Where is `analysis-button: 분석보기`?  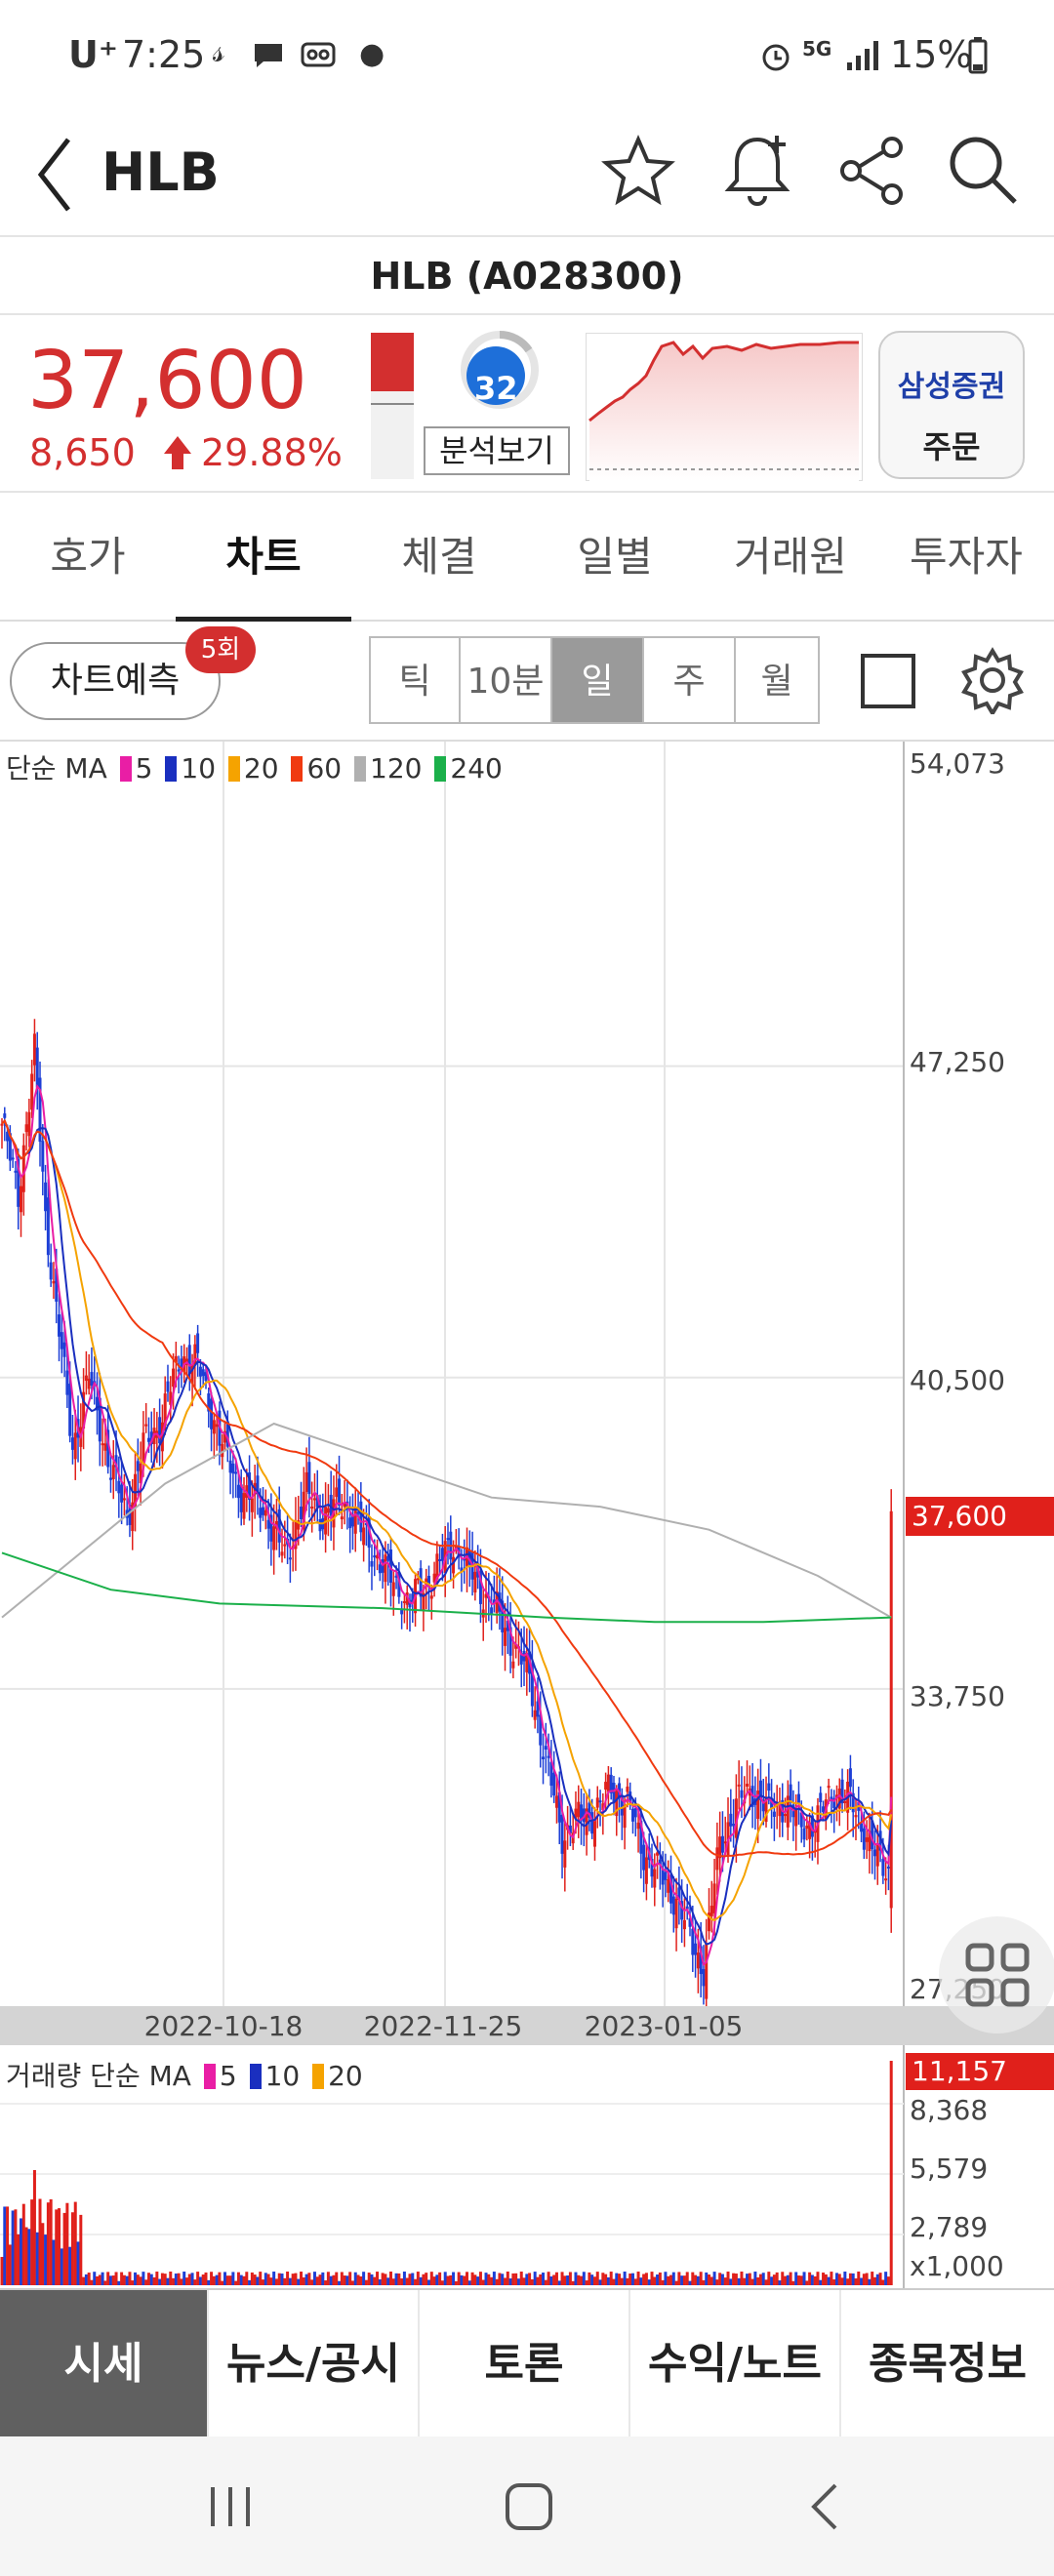
analysis-button: 분석보기 is located at coordinates (497, 450).